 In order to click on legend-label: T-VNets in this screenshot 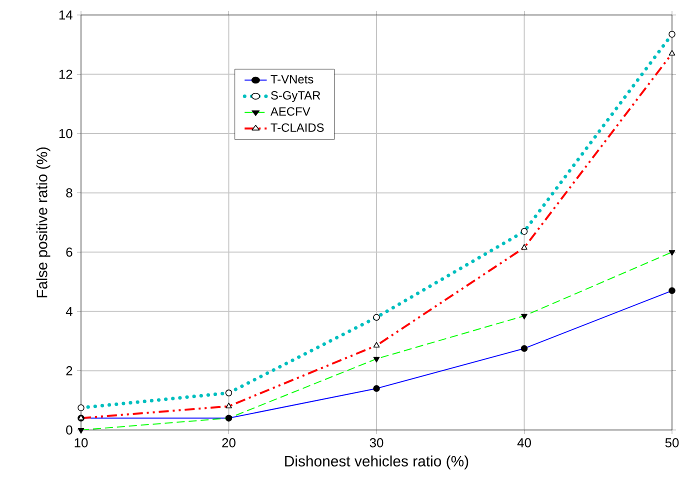, I will do `click(292, 79)`.